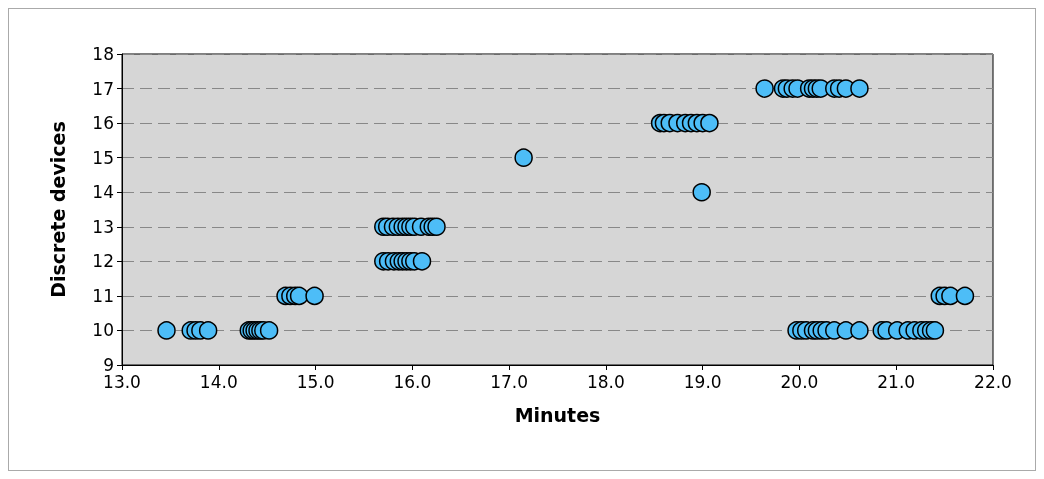 Image resolution: width=1044 pixels, height=479 pixels. What do you see at coordinates (103, 54) in the screenshot?
I see `y-tick-label: 18` at bounding box center [103, 54].